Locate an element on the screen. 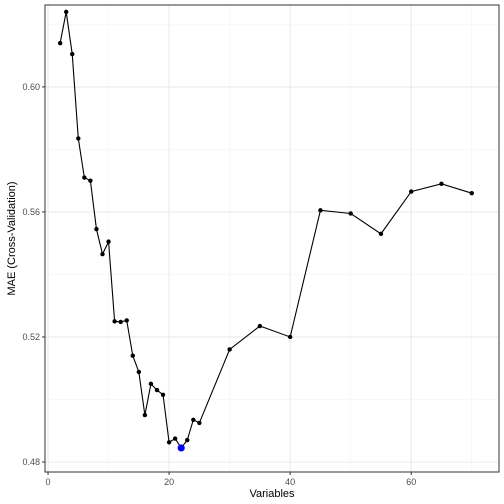  y-tick-label: 0.60 is located at coordinates (31, 87).